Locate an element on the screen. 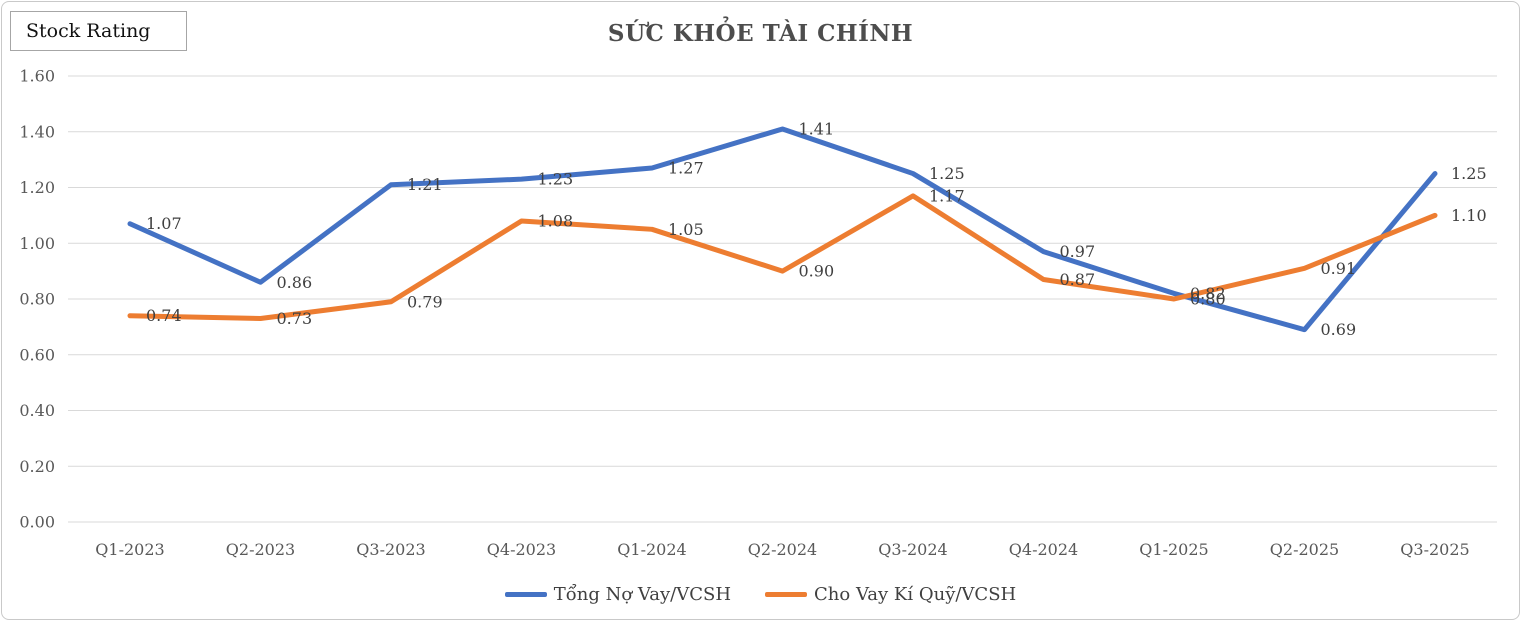 This screenshot has height=621, width=1521. chart-legend: Tổng Nợ Vay/VCSH Cho Vay Kí Quỹ/VCSH is located at coordinates (760, 594).